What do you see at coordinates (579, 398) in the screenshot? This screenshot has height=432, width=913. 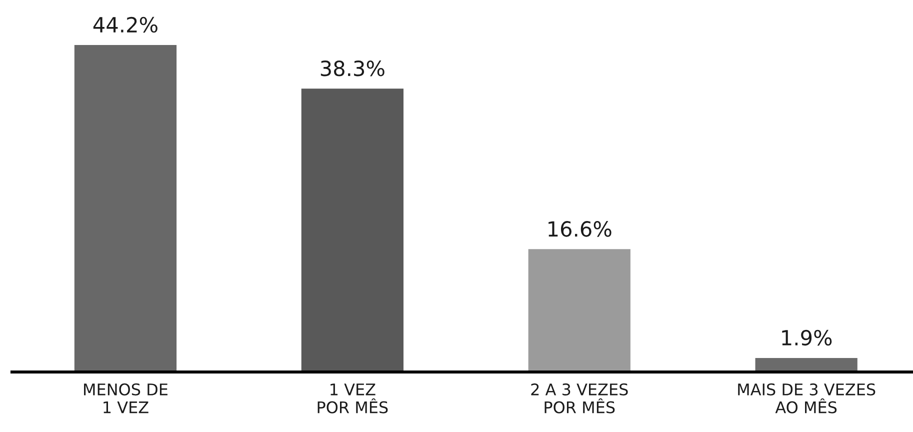 I see `x-tick-label: 2 A 3 VEZES POR MÊS` at bounding box center [579, 398].